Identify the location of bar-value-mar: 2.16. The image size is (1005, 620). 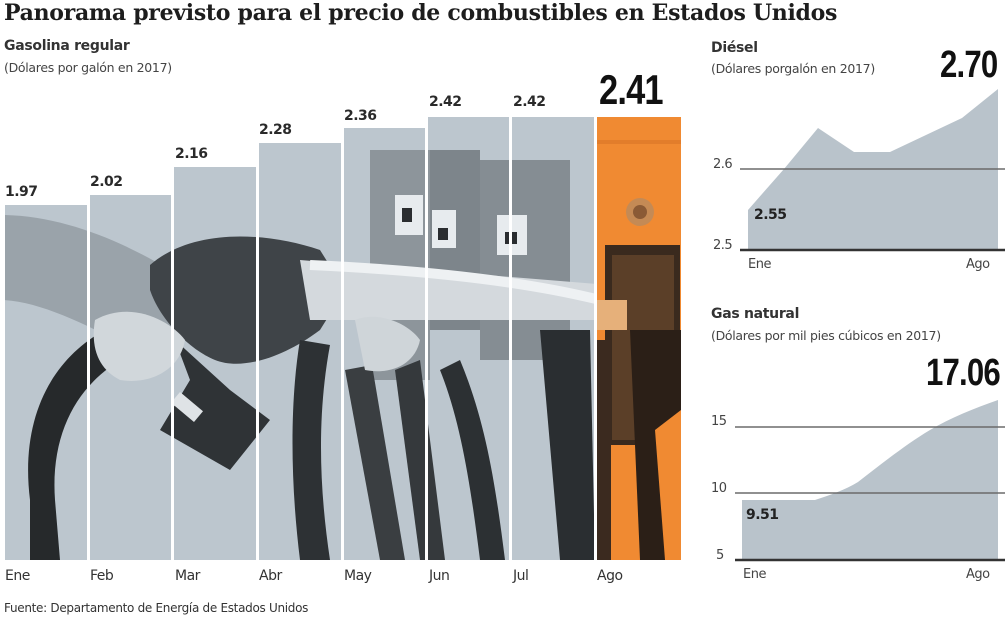
(191, 154).